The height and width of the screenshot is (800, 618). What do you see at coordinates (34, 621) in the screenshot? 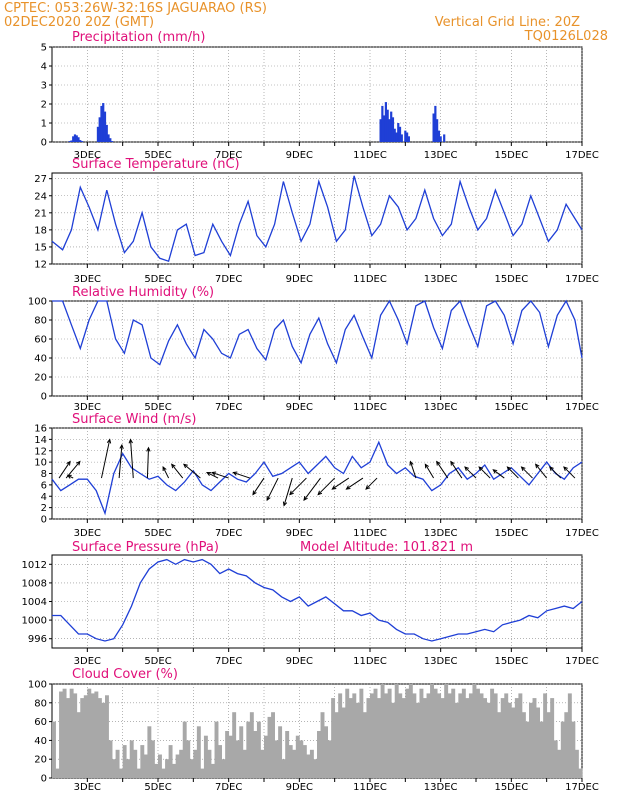
I see `y-tick-label: 1000` at bounding box center [34, 621].